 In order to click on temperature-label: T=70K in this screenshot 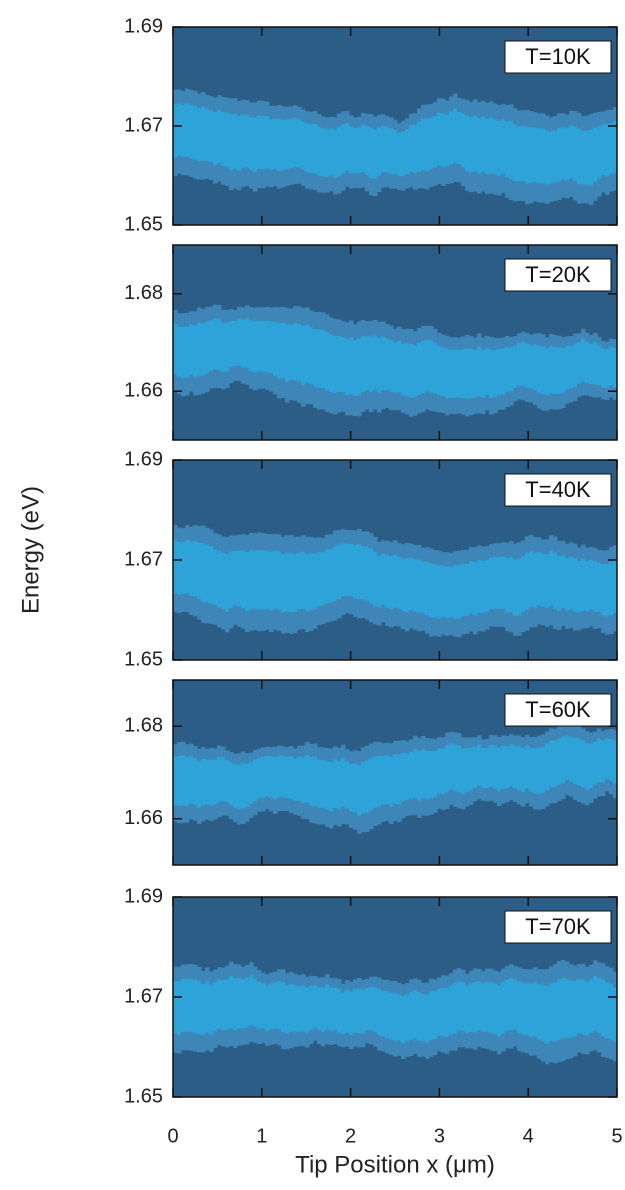, I will do `click(558, 926)`.